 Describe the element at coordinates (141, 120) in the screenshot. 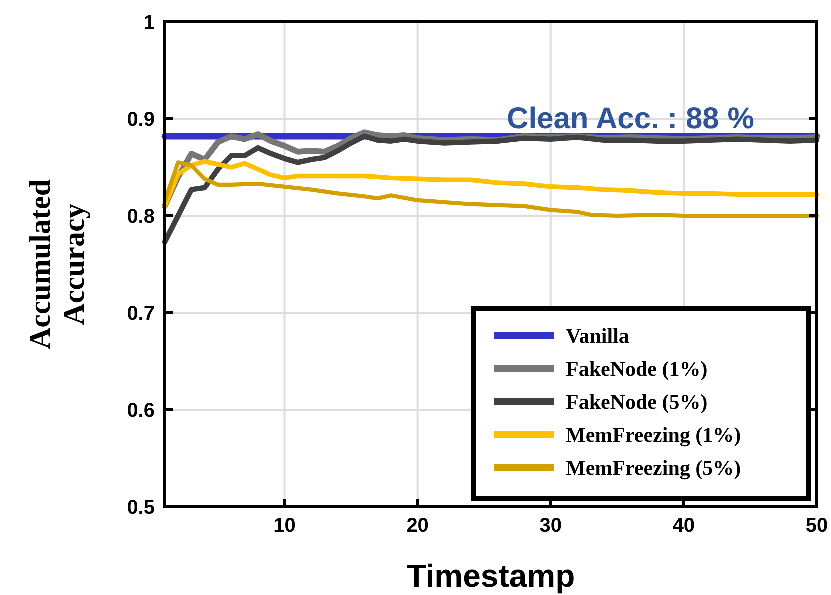

I see `y-tick-label: 0.9` at that location.